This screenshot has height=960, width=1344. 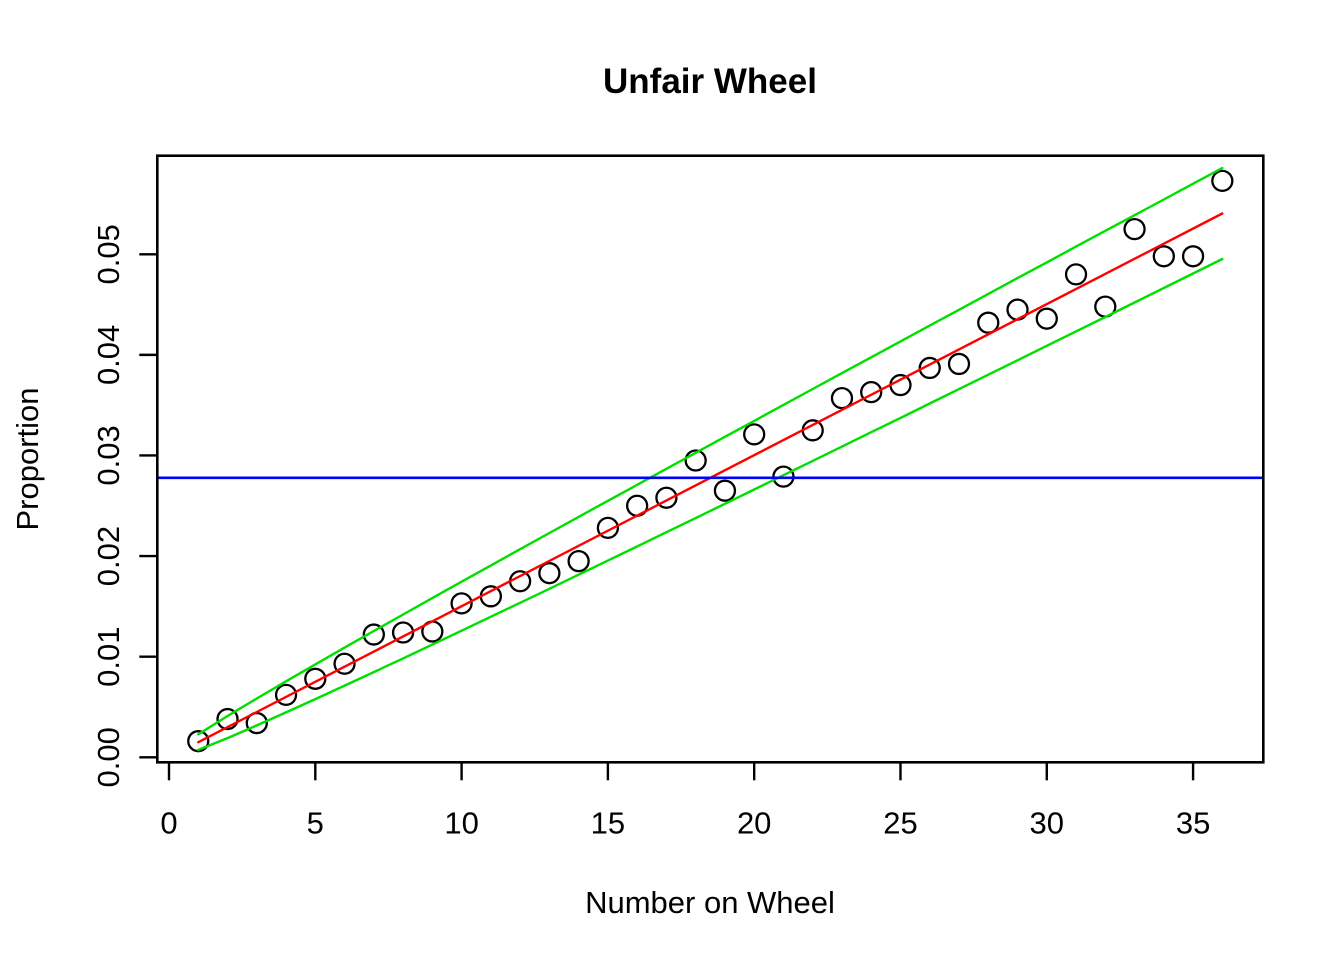 What do you see at coordinates (754, 822) in the screenshot?
I see `x-tick-label: 20` at bounding box center [754, 822].